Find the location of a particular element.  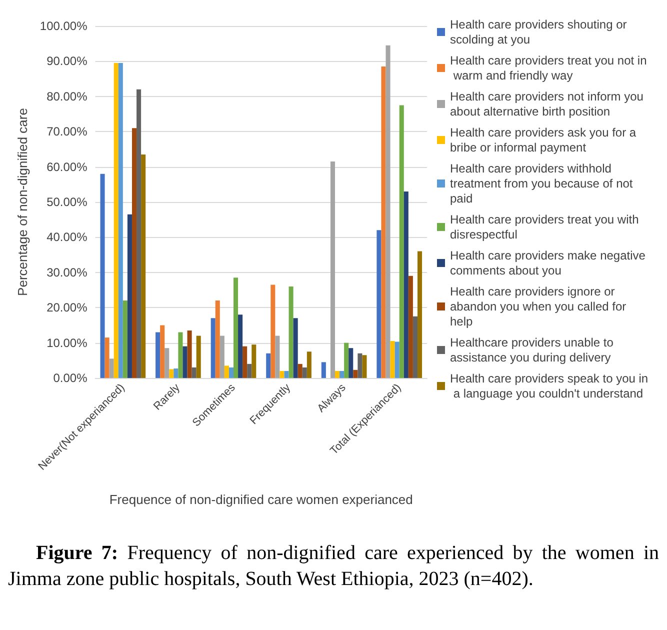

legend-label: Health care providers make negative comments about you is located at coordinates (549, 263).